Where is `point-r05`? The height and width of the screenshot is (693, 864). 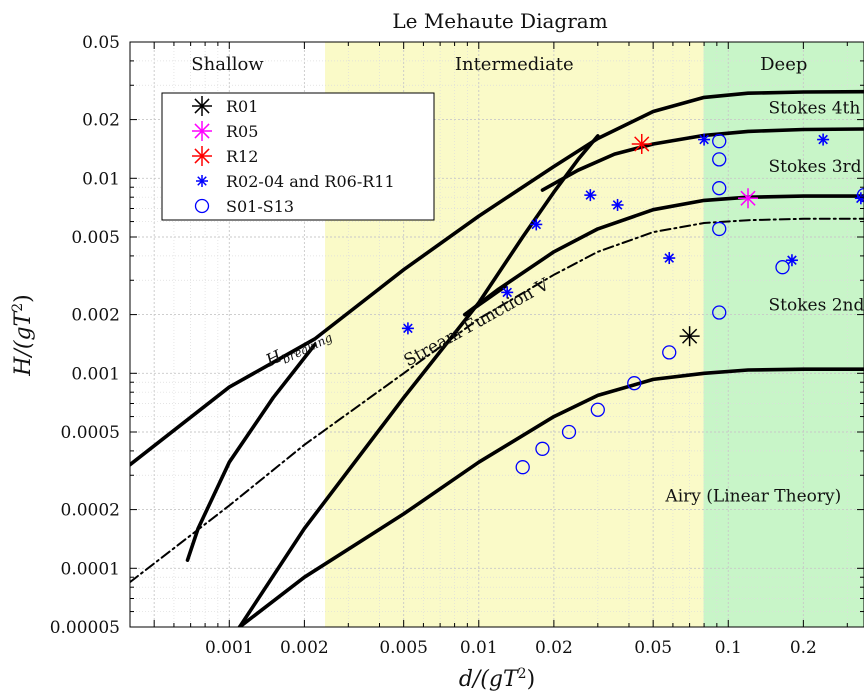 point-r05 is located at coordinates (748, 198).